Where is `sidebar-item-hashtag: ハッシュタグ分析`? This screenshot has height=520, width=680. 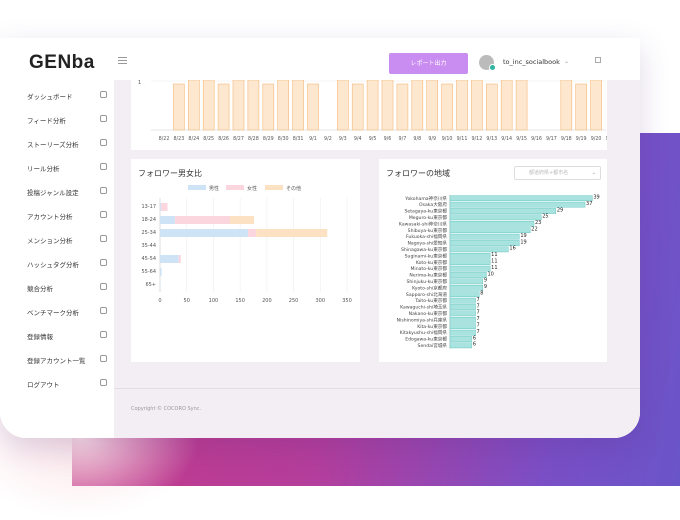
sidebar-item-hashtag: ハッシュタグ分析 is located at coordinates (67, 265).